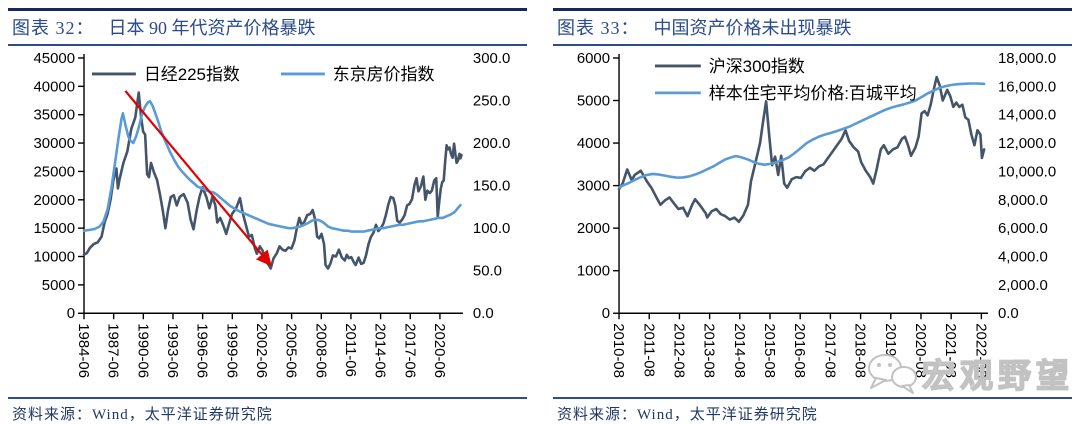  I want to click on svg-text: 12,000.0, so click(1027, 143).